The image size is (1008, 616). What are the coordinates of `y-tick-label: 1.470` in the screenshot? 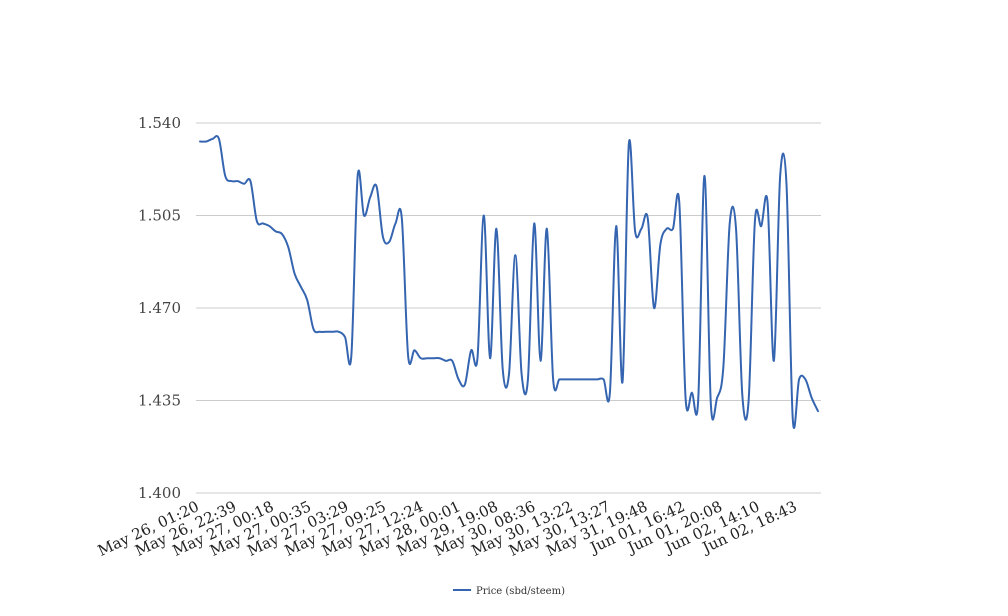 It's located at (159, 308).